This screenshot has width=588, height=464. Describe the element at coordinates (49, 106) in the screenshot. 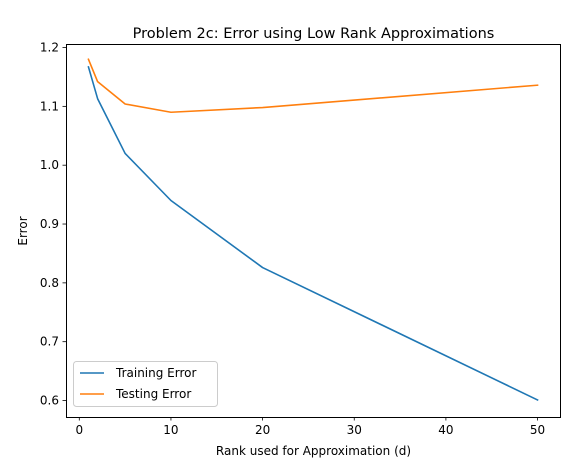

I see `y-tick-label: 1.1` at that location.